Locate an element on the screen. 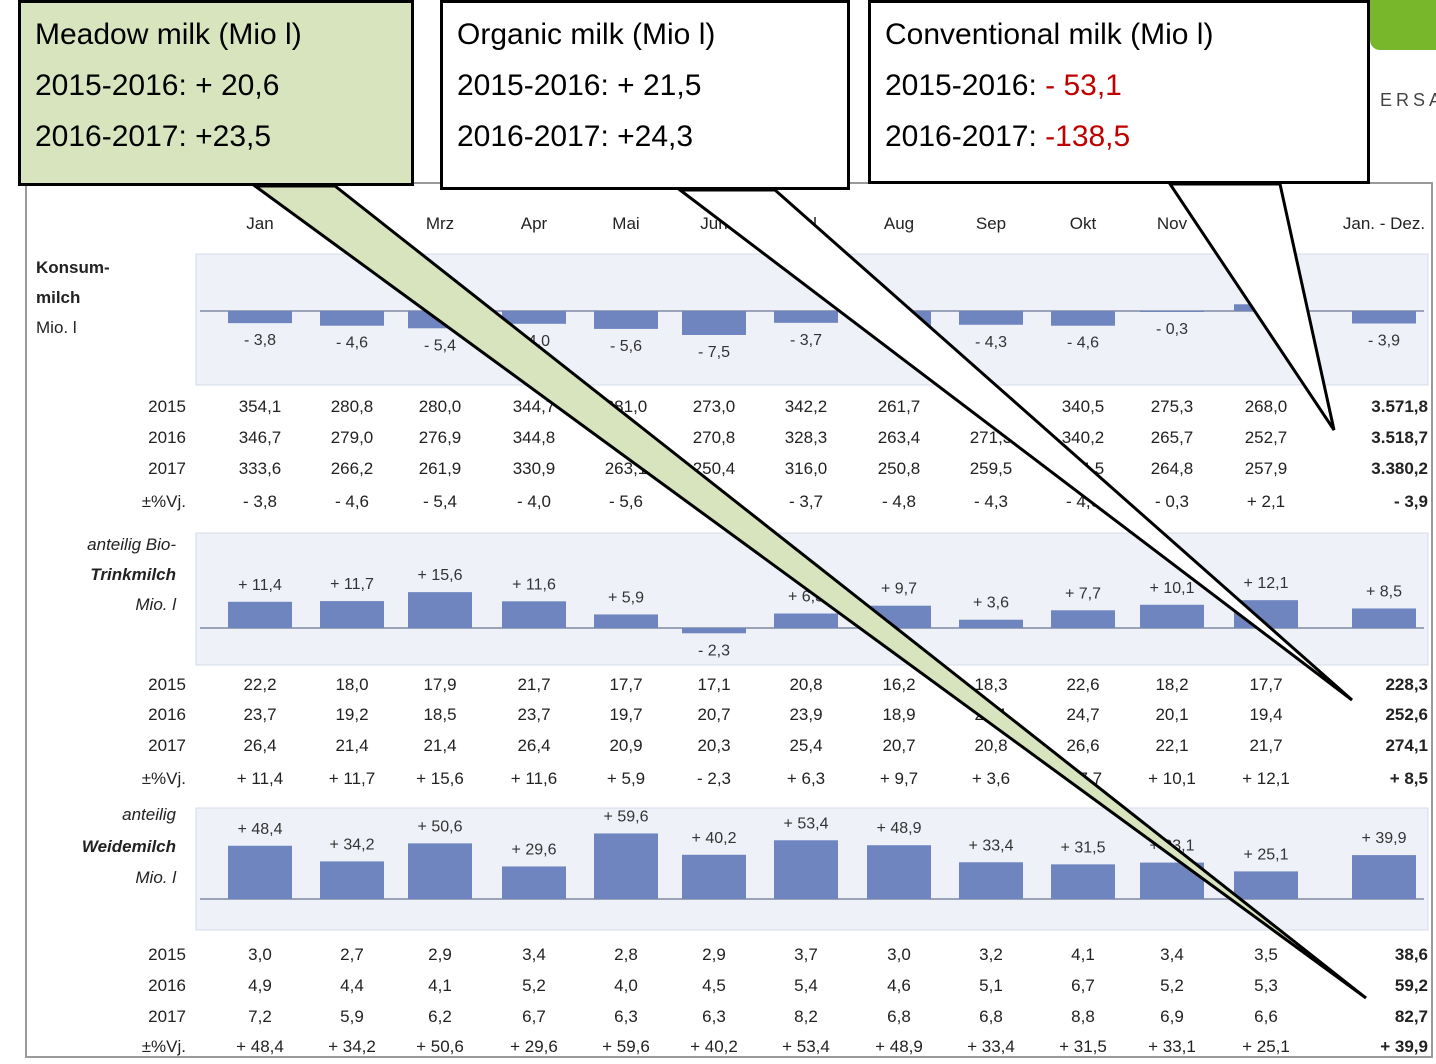 This screenshot has height=1064, width=1436. table-cell: 18,5 is located at coordinates (439, 714).